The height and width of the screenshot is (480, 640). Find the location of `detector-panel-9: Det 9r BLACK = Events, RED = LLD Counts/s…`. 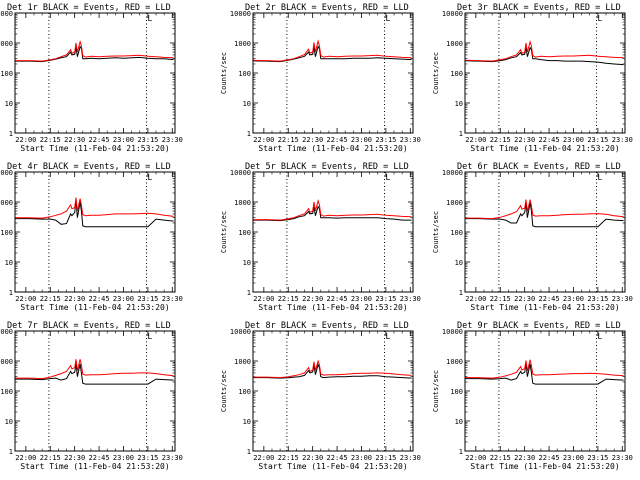

detector-panel-9: Det 9r BLACK = Events, RED = LLD Counts/s… is located at coordinates (532, 396).